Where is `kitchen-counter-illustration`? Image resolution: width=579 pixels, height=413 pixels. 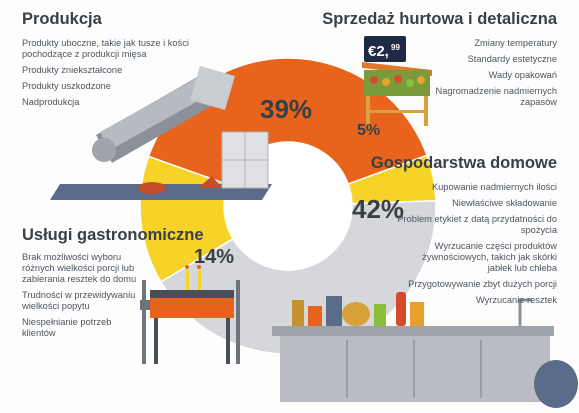 kitchen-counter-illustration is located at coordinates (425, 350).